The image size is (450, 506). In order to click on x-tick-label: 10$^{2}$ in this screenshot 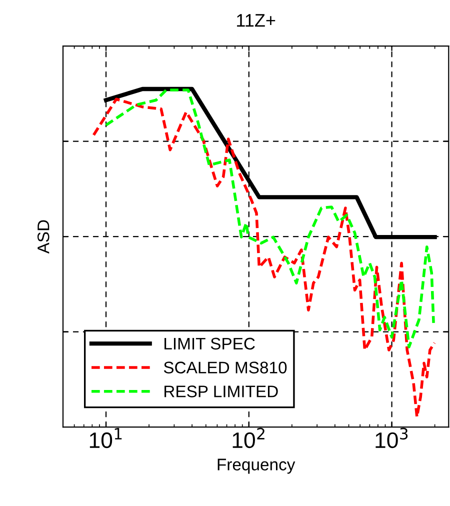, I will do `click(248, 438)`.